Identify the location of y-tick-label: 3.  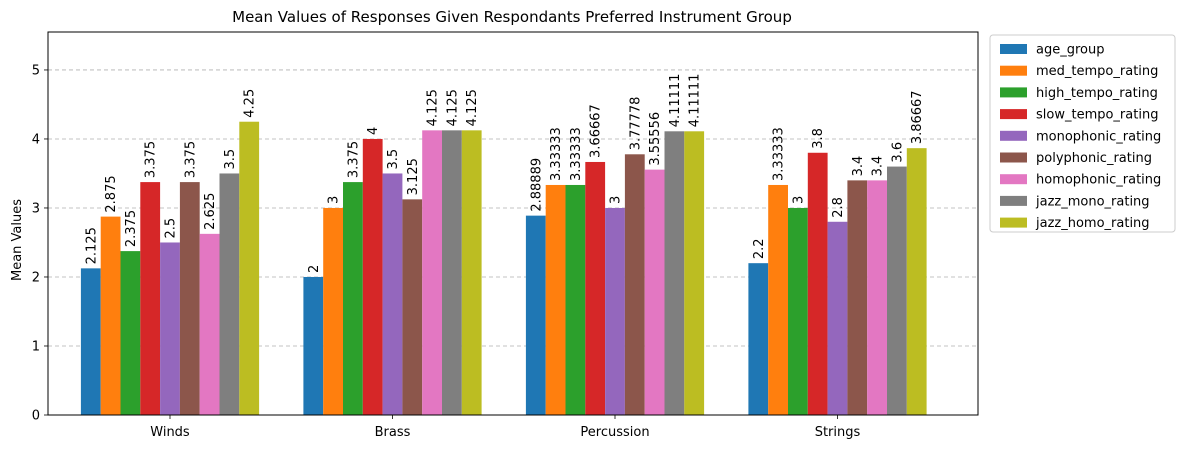
(36, 208).